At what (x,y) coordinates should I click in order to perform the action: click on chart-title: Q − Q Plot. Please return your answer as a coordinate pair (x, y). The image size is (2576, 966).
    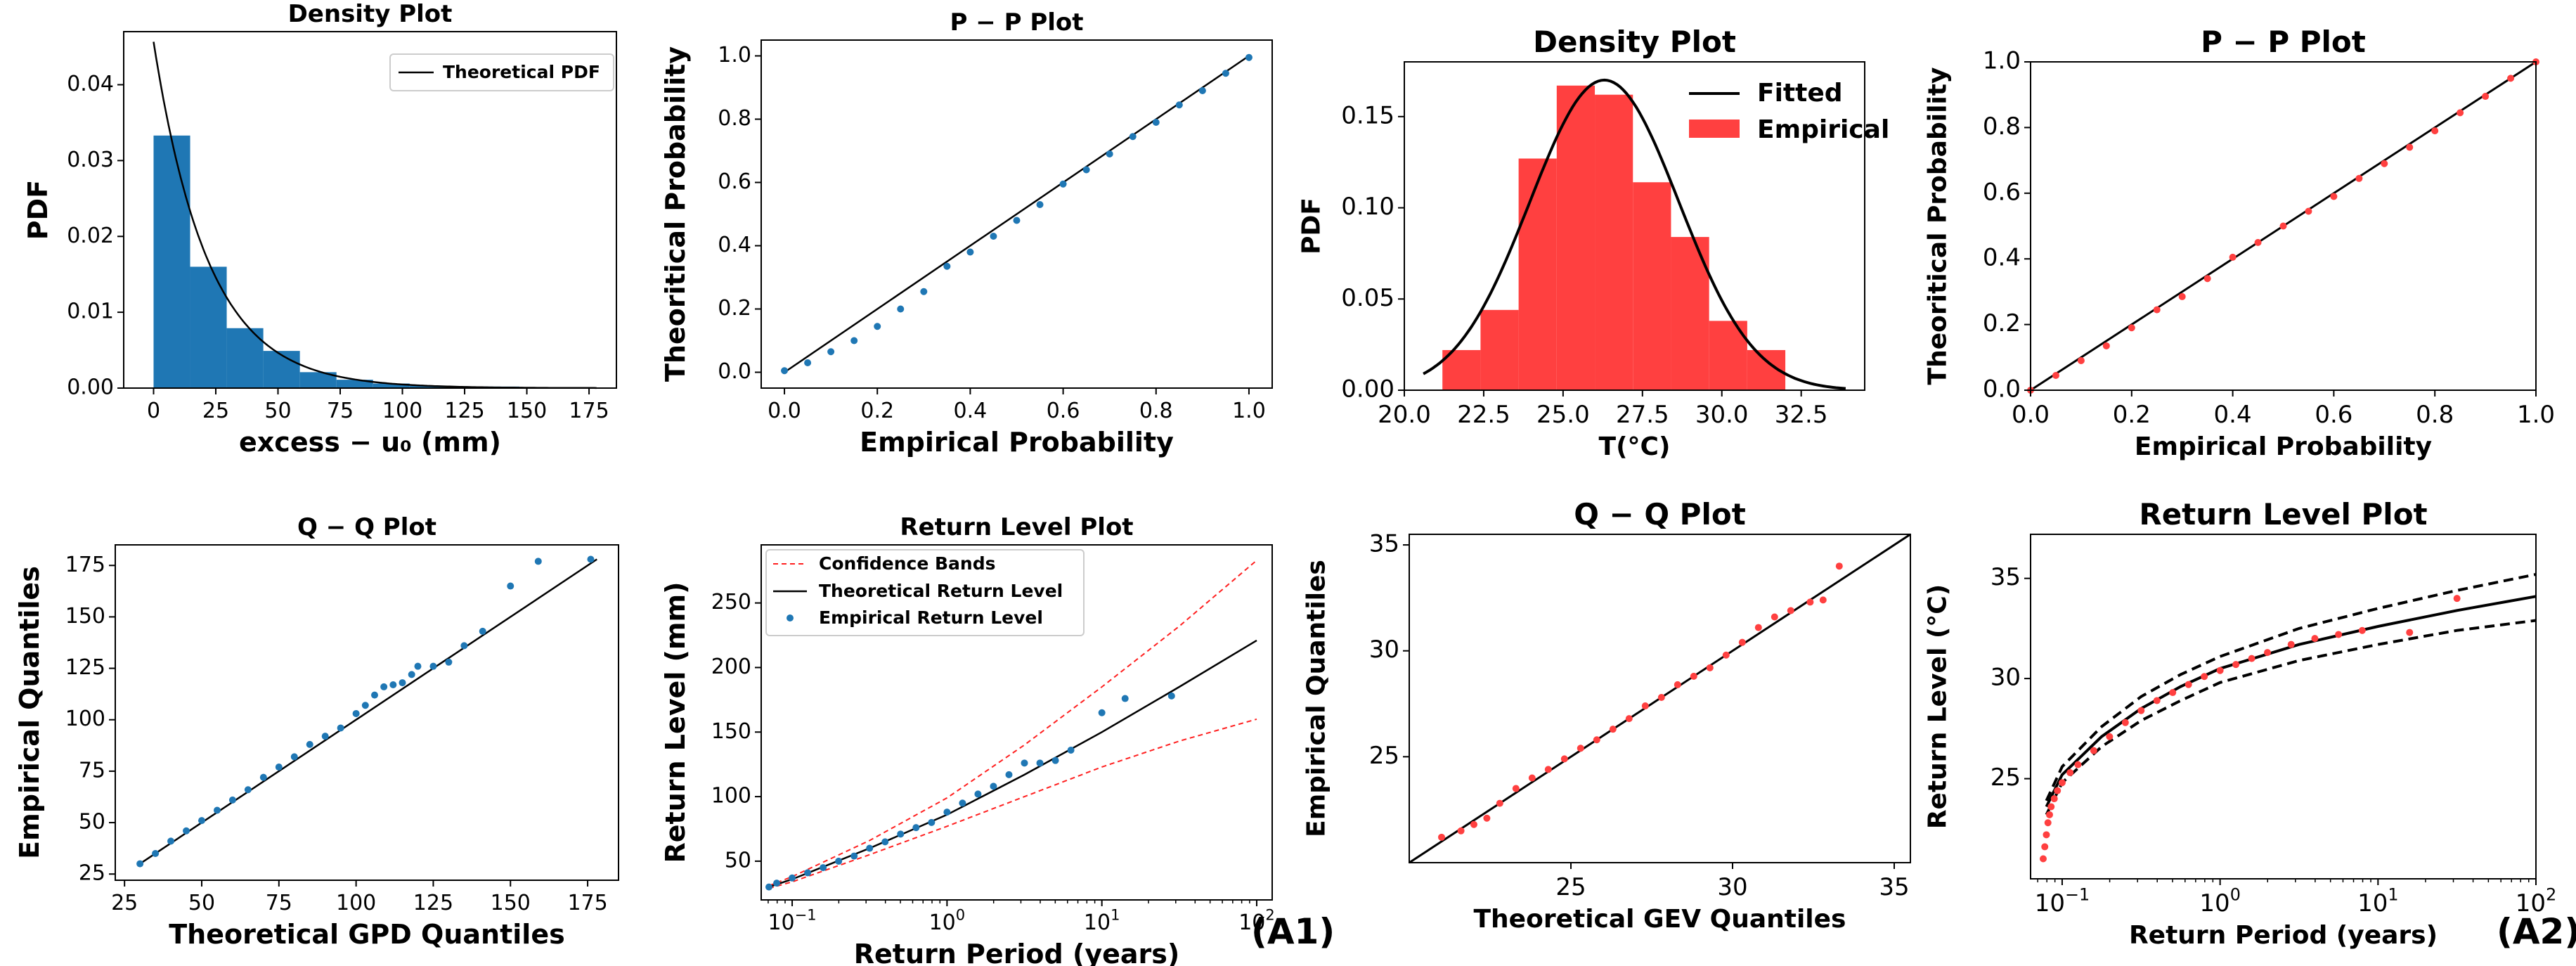
    Looking at the image, I should click on (1660, 514).